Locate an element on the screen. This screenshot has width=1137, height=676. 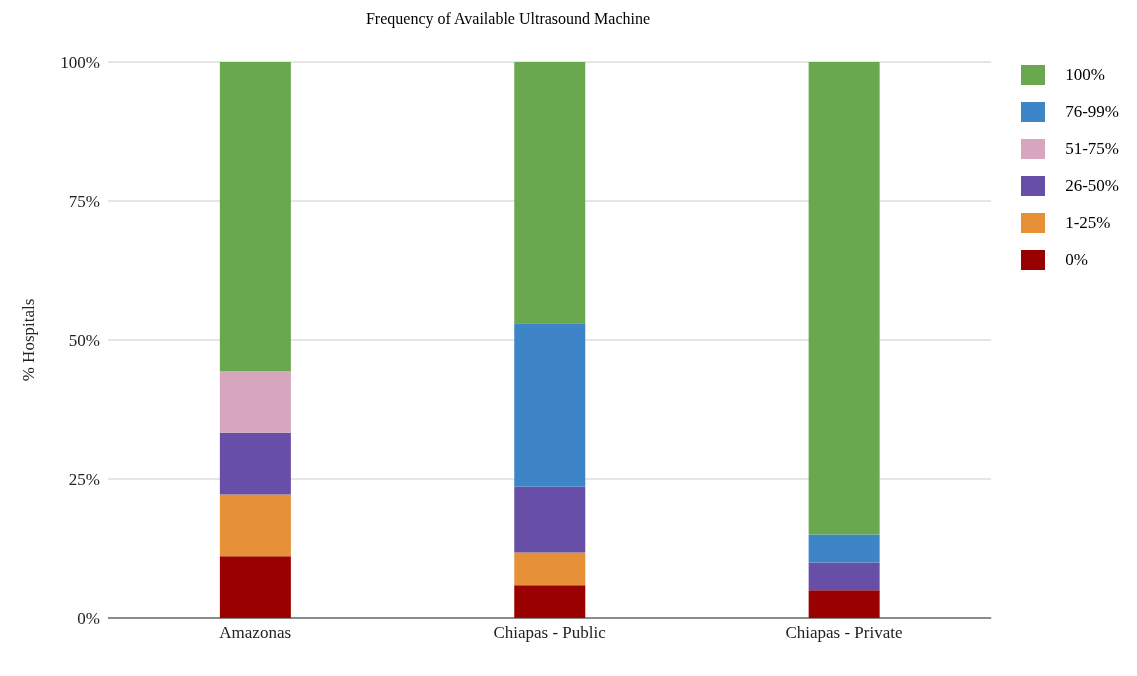
legend-label: 1-25% is located at coordinates (1088, 222).